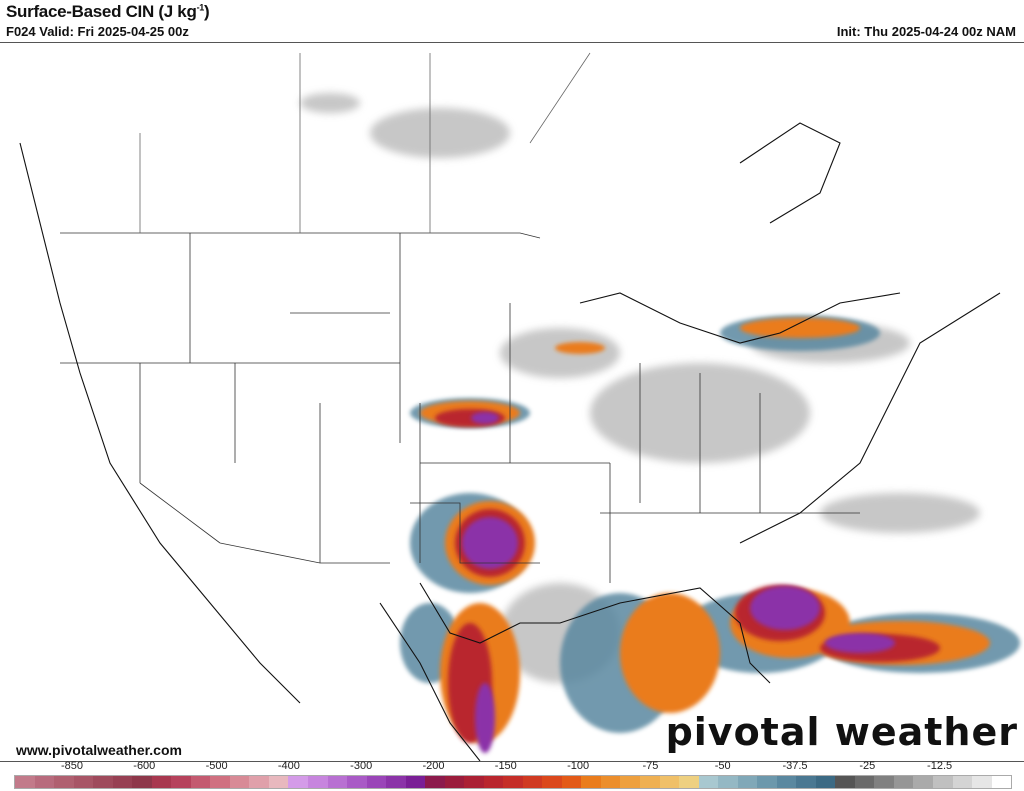 The image size is (1024, 791). Describe the element at coordinates (433, 766) in the screenshot. I see `colorbar-tick-label: -200` at that location.